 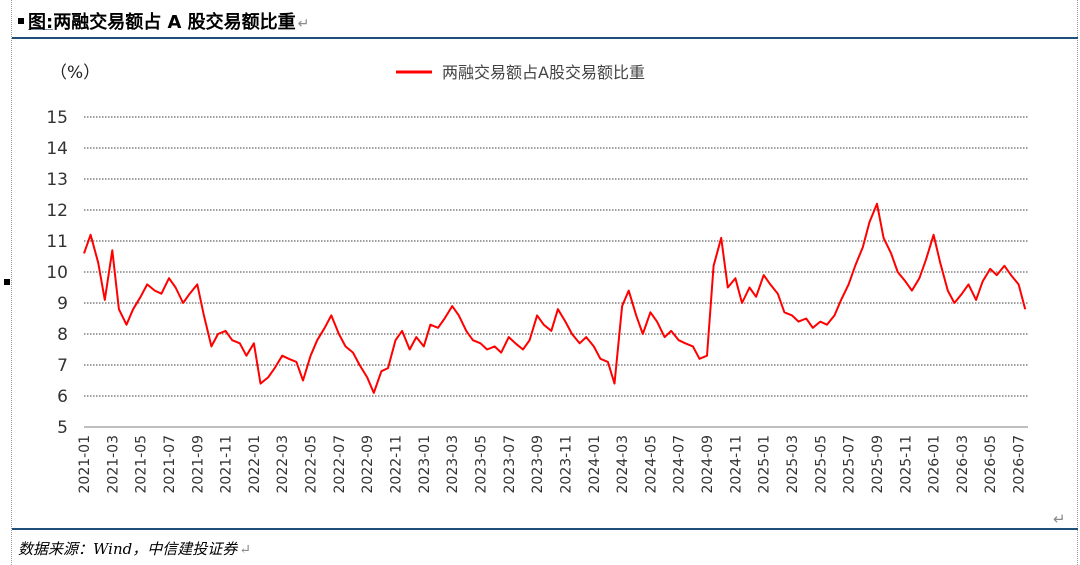 What do you see at coordinates (85, 464) in the screenshot?
I see `x-tick-label: 2021-01` at bounding box center [85, 464].